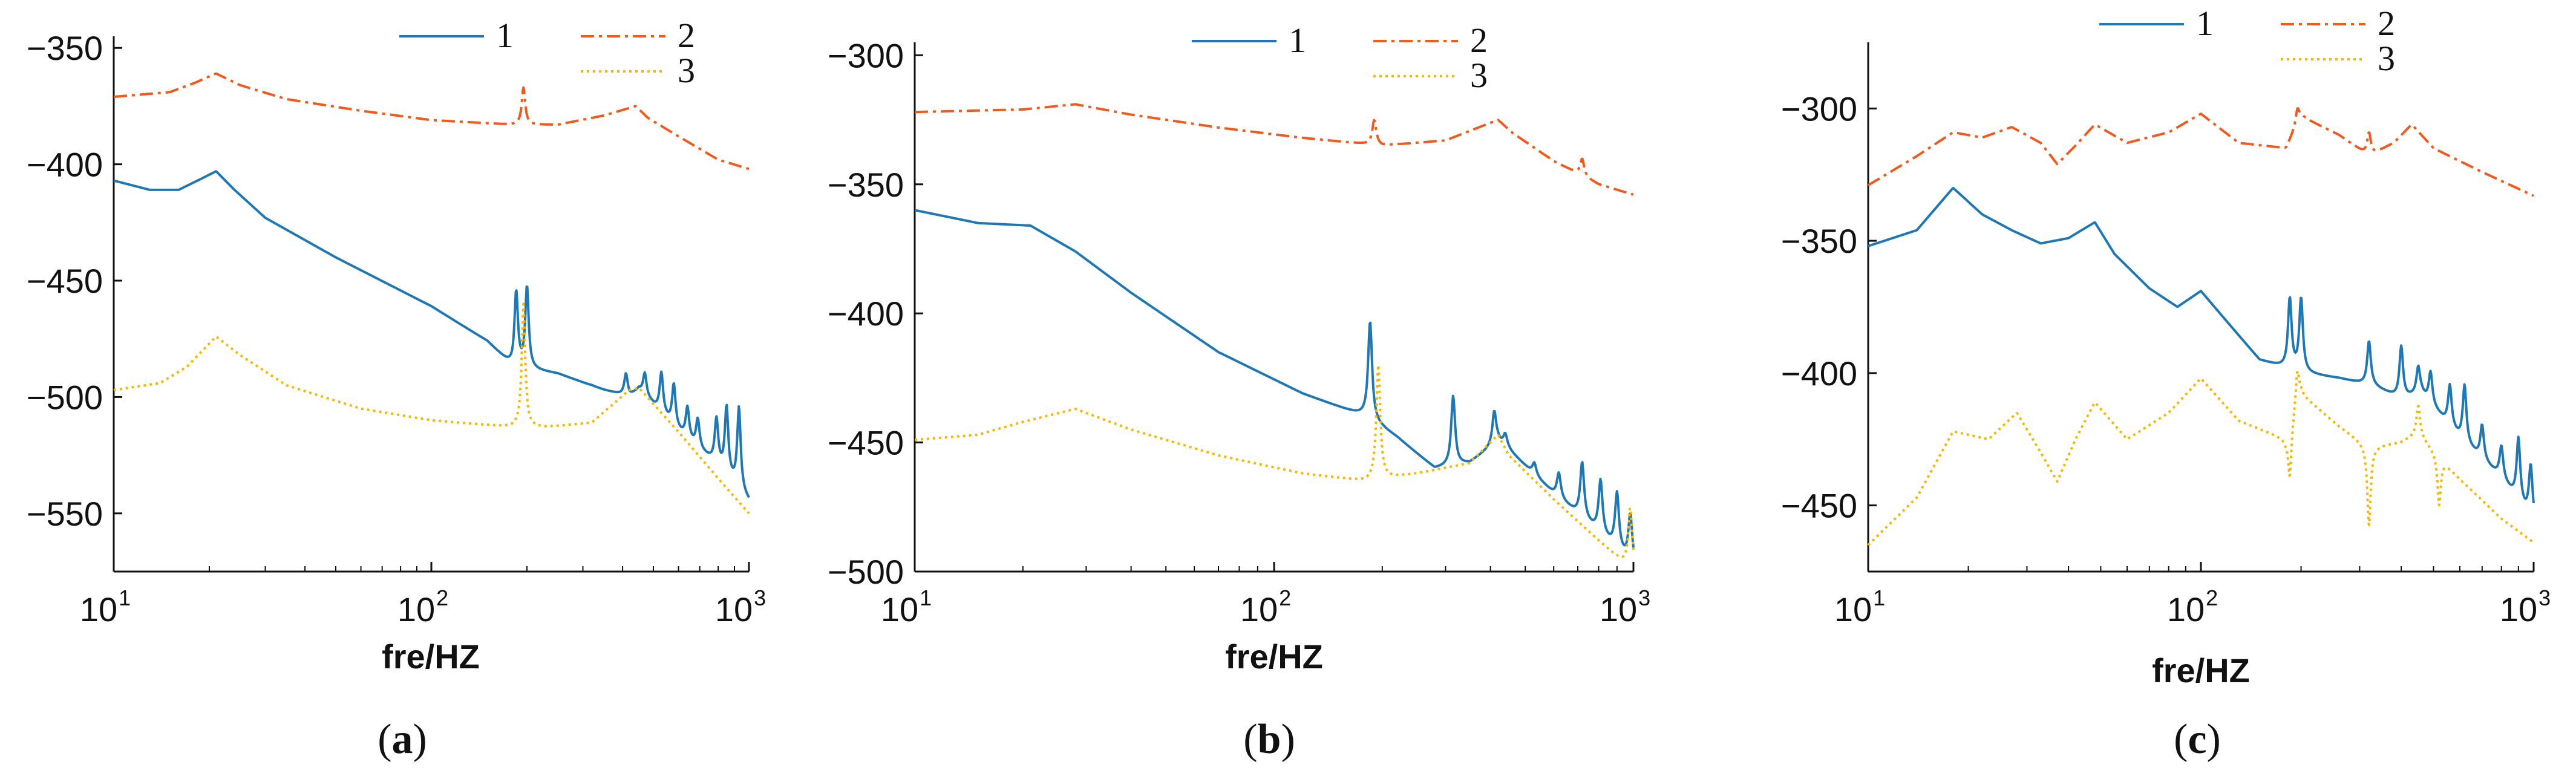  What do you see at coordinates (1269, 739) in the screenshot?
I see `panel-label: (b)` at bounding box center [1269, 739].